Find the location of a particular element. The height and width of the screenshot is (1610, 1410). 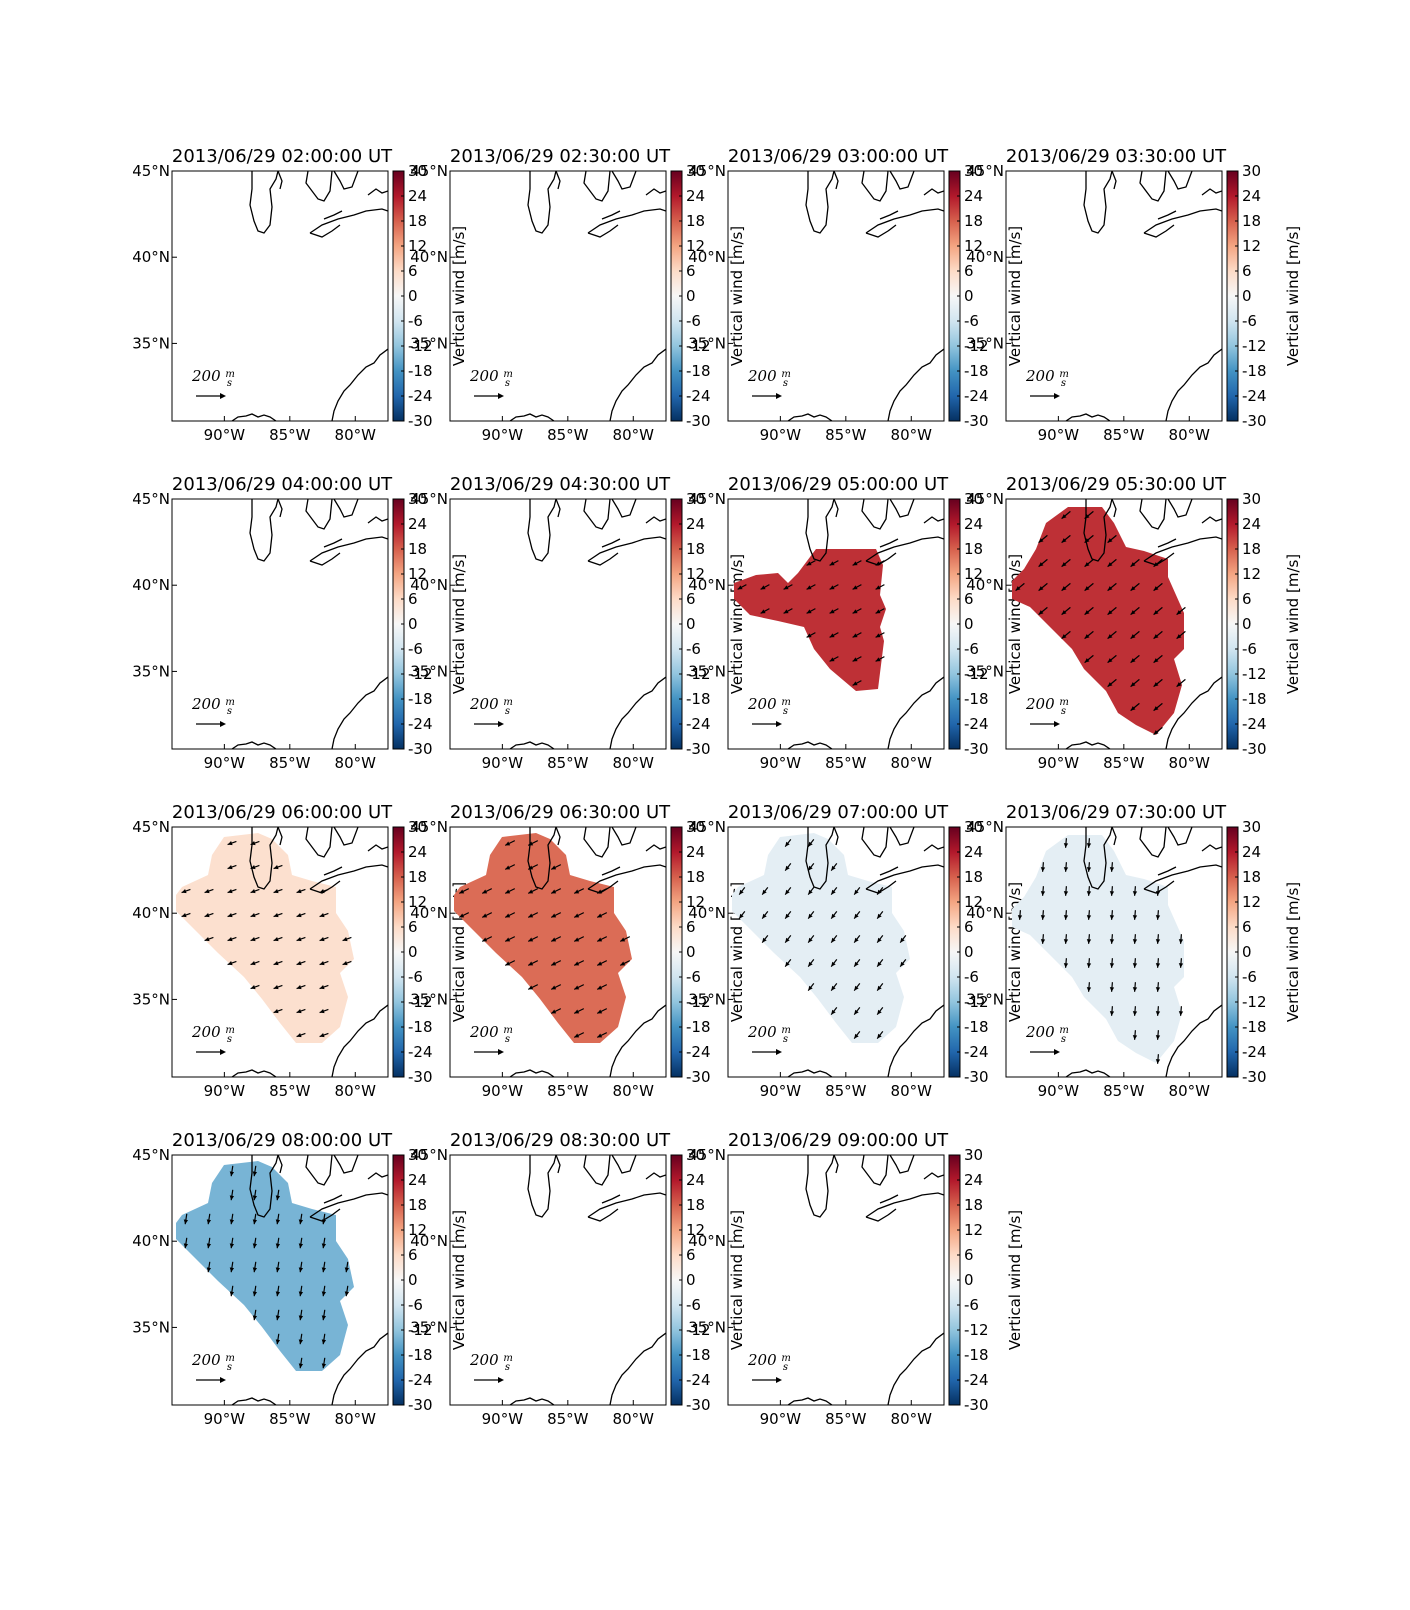

panel-frame is located at coordinates (280, 624).